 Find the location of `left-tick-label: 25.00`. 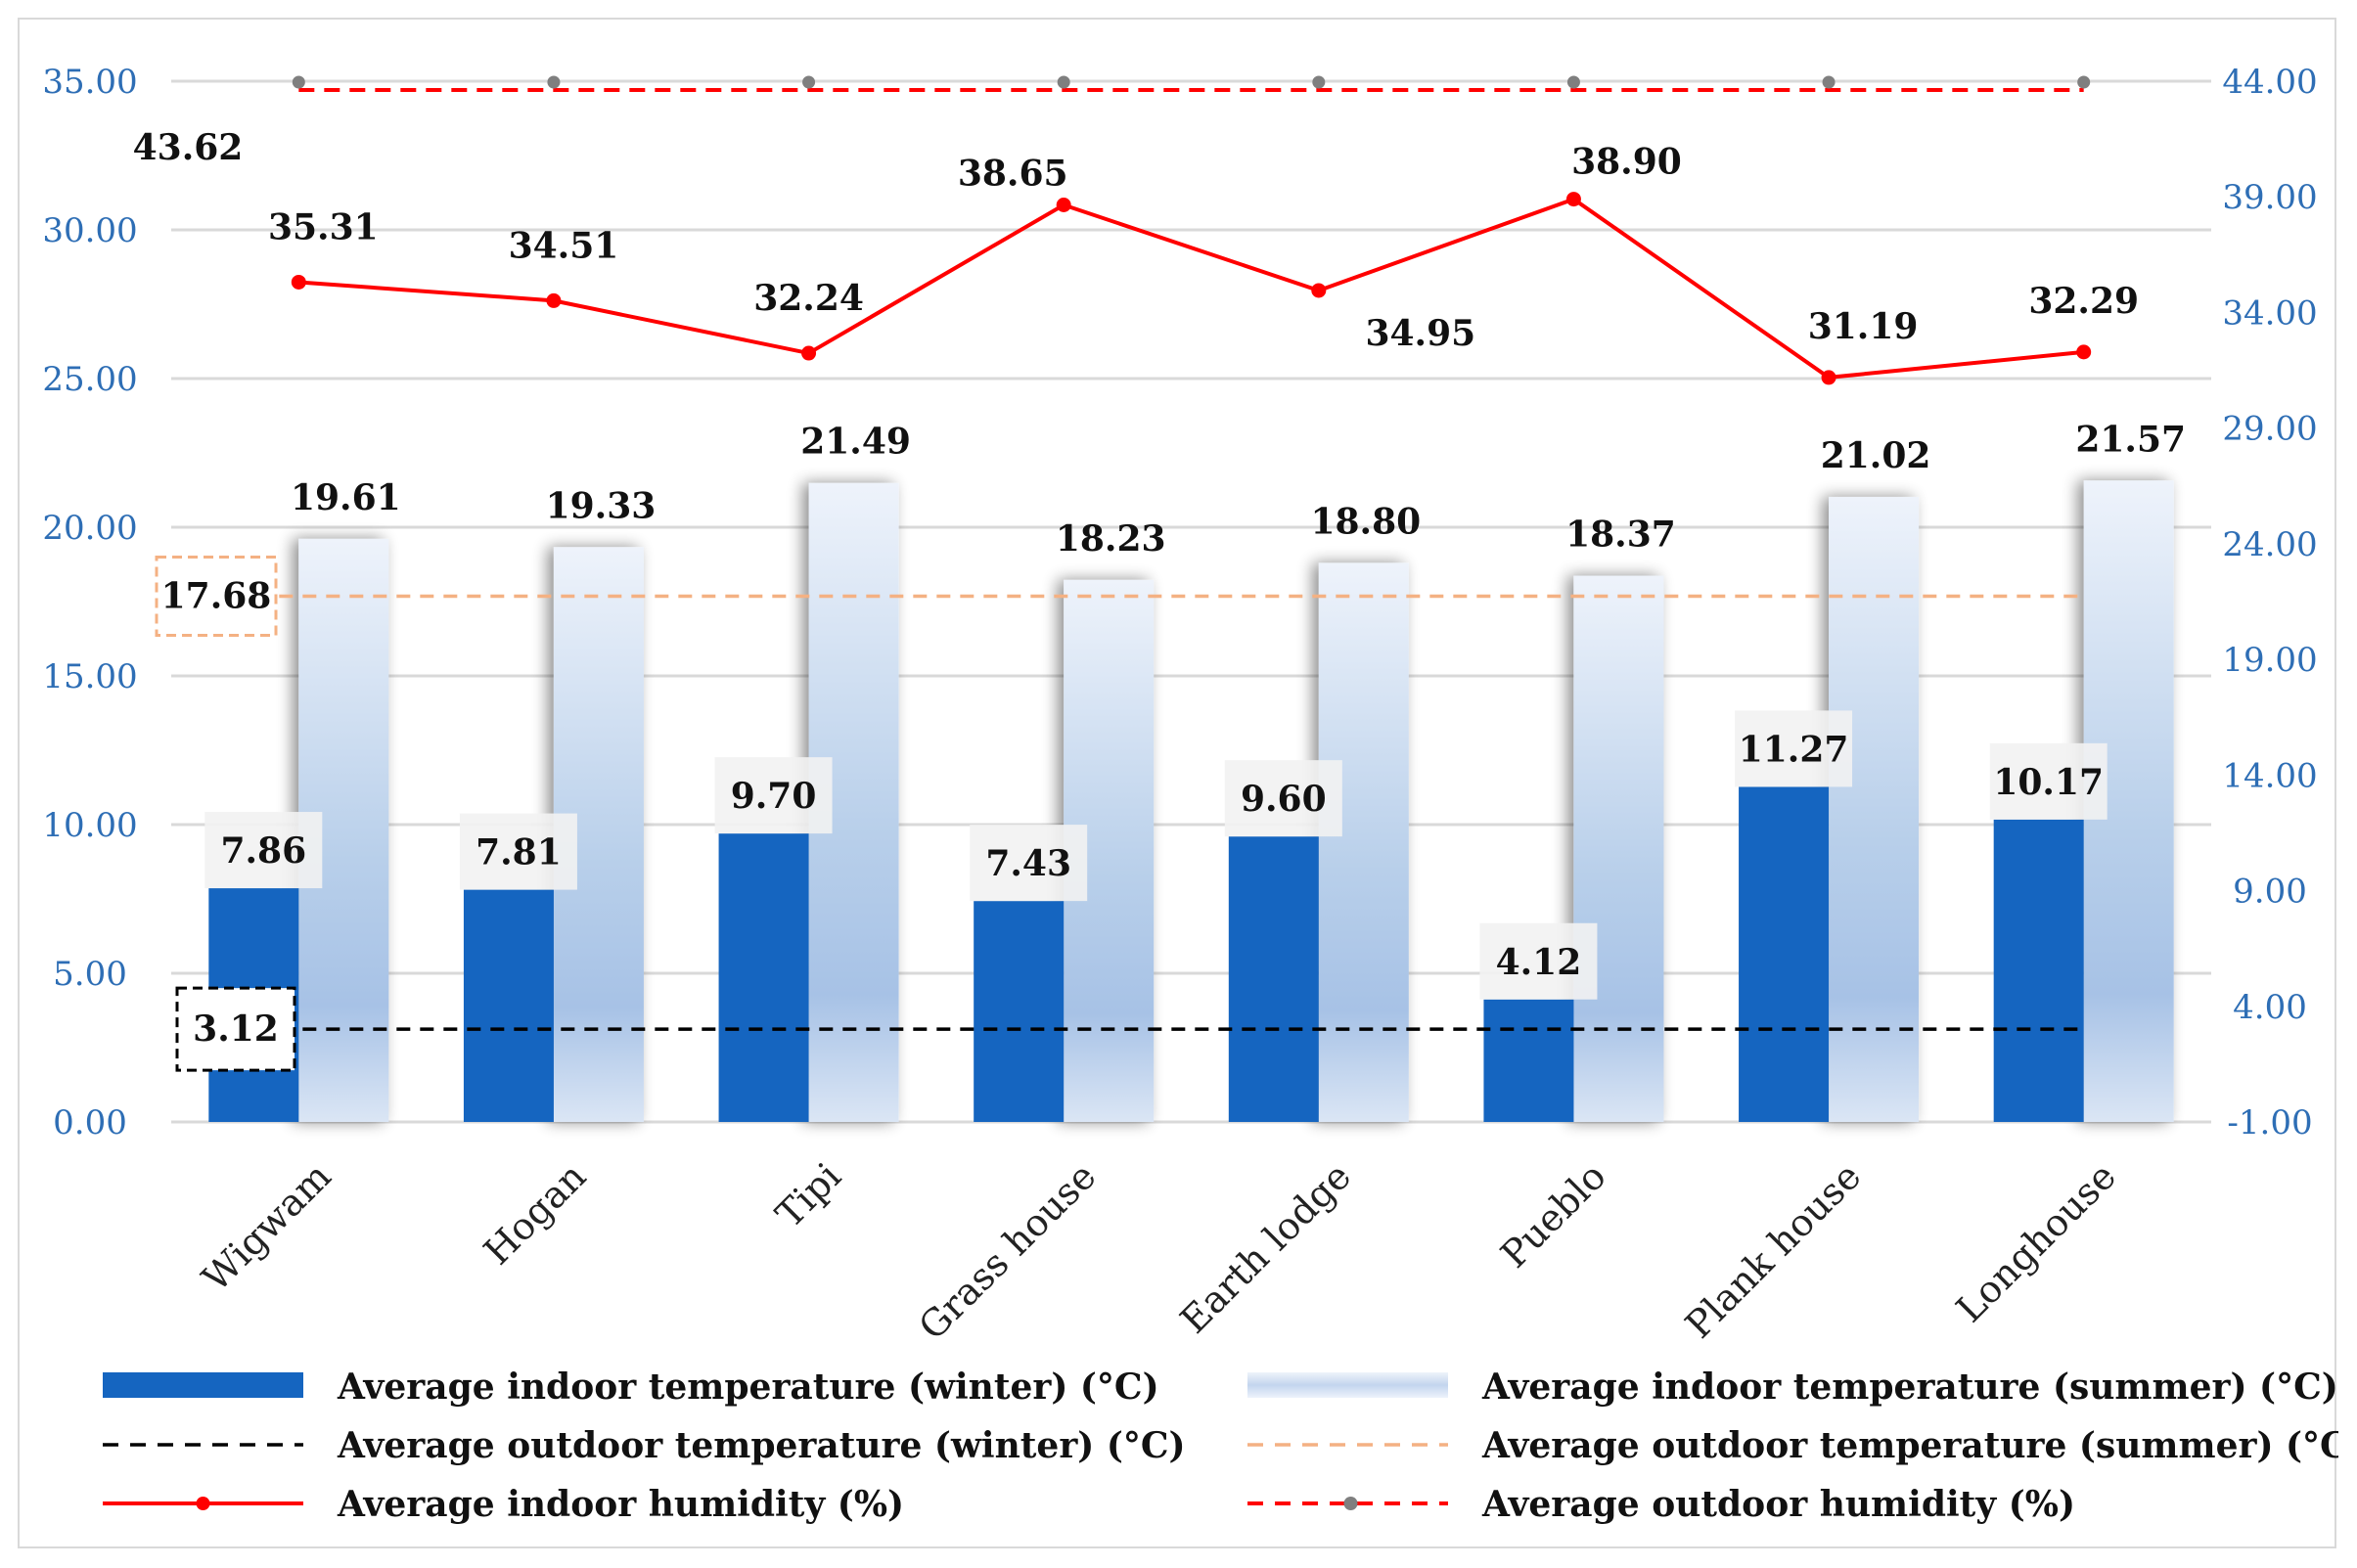

left-tick-label: 25.00 is located at coordinates (89, 379).